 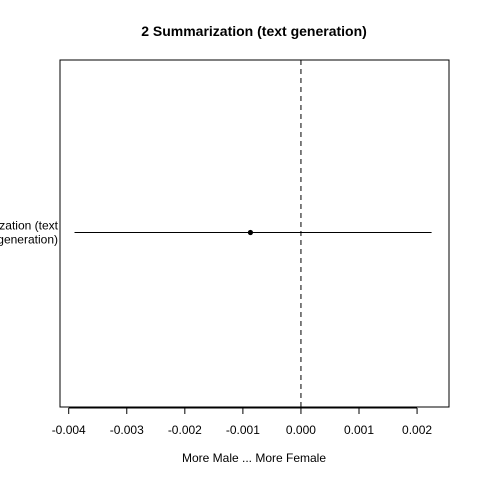 What do you see at coordinates (254, 31) in the screenshot?
I see `chart-title: 2 Summarization (text generation)` at bounding box center [254, 31].